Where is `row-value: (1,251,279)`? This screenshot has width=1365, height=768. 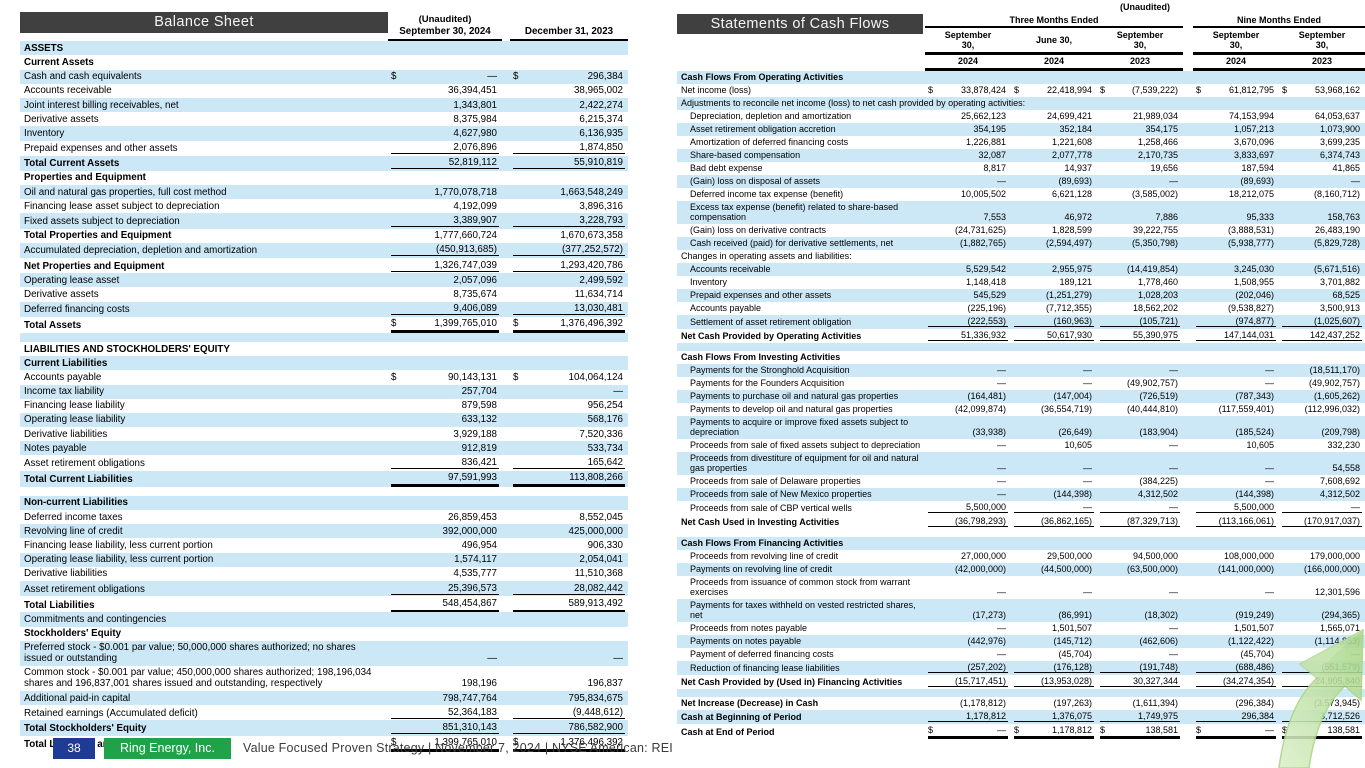 row-value: (1,251,279) is located at coordinates (1068, 295).